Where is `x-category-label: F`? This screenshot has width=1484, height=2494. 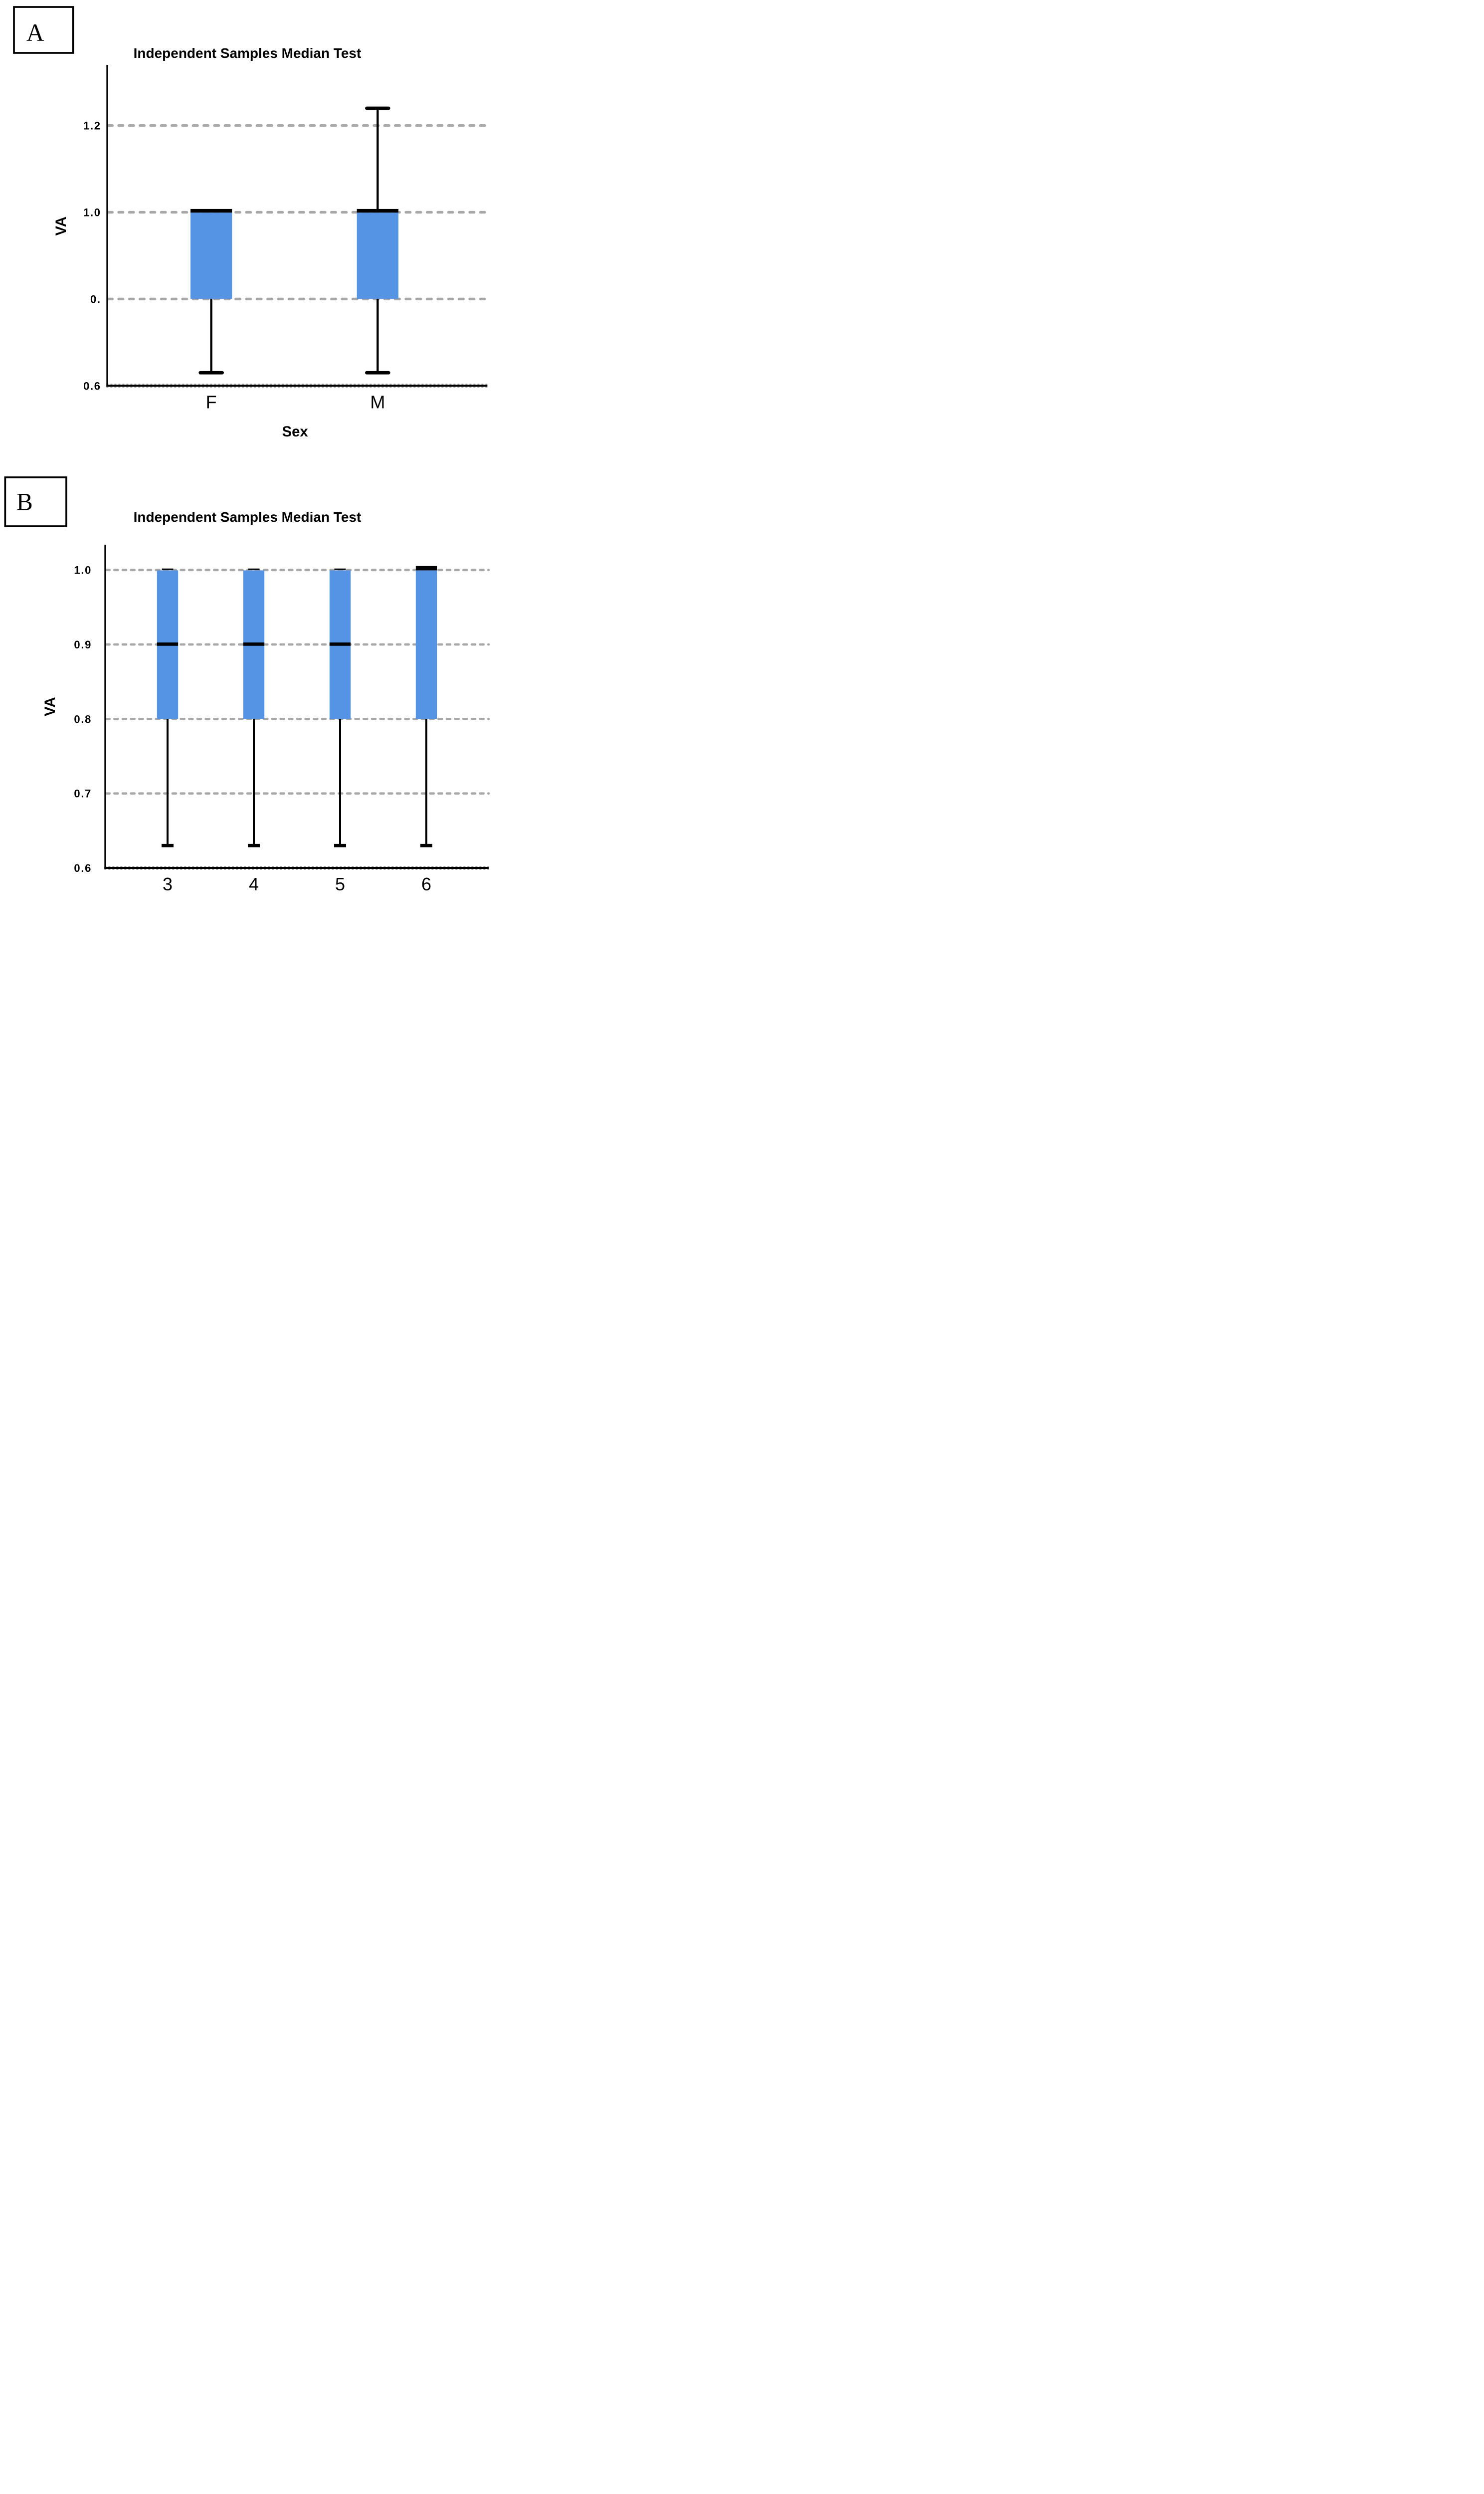
x-category-label: F is located at coordinates (211, 402).